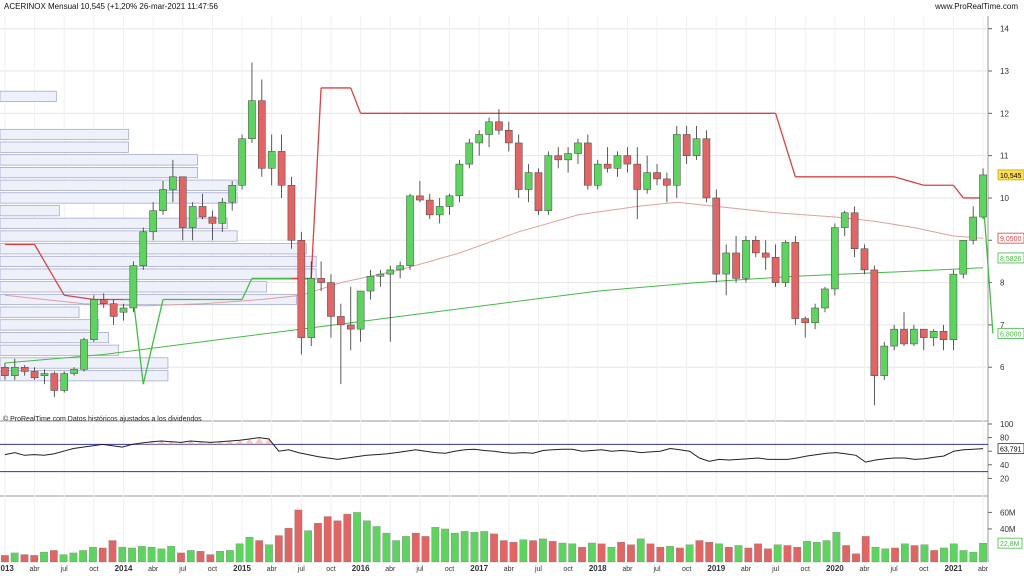 Image resolution: width=1024 pixels, height=576 pixels. Describe the element at coordinates (1004, 156) in the screenshot. I see `price-tick-label: 11` at that location.